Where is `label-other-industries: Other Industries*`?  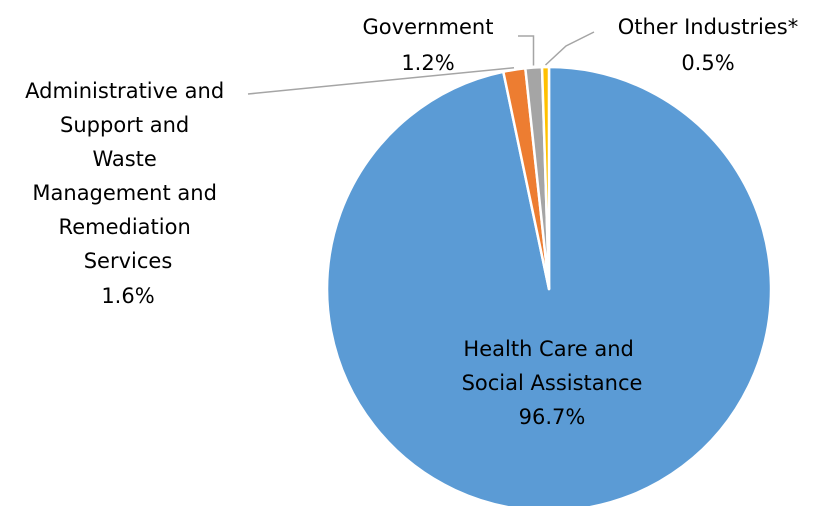 label-other-industries: Other Industries* is located at coordinates (708, 27).